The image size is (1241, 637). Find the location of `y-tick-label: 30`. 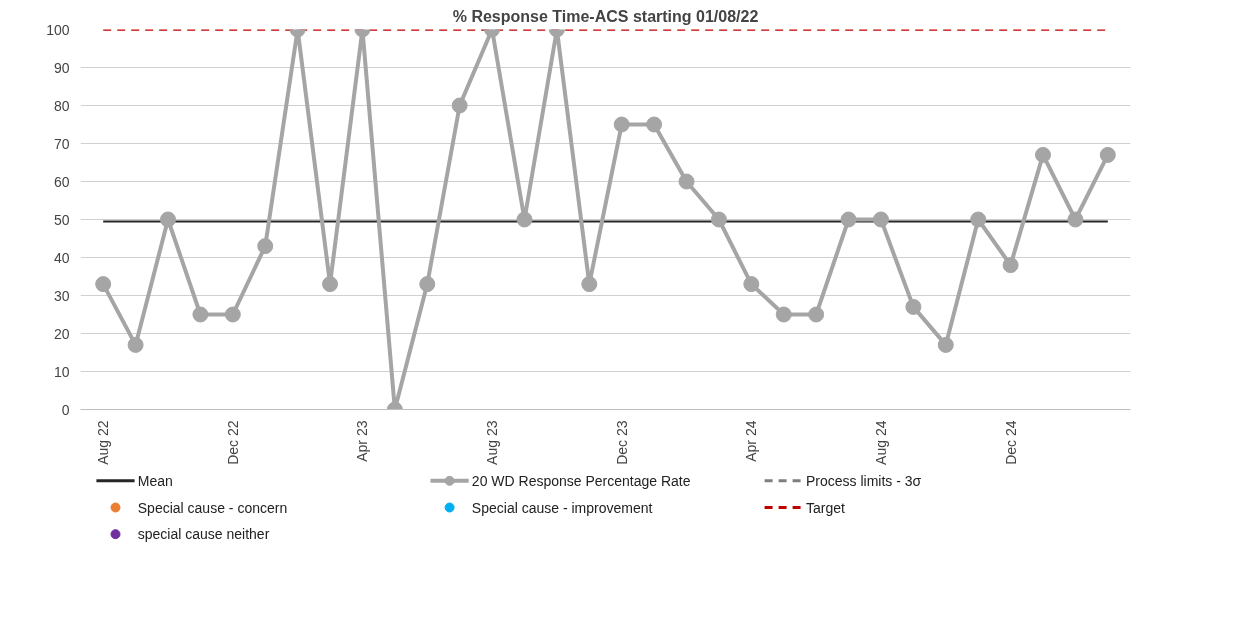

y-tick-label: 30 is located at coordinates (61, 295).